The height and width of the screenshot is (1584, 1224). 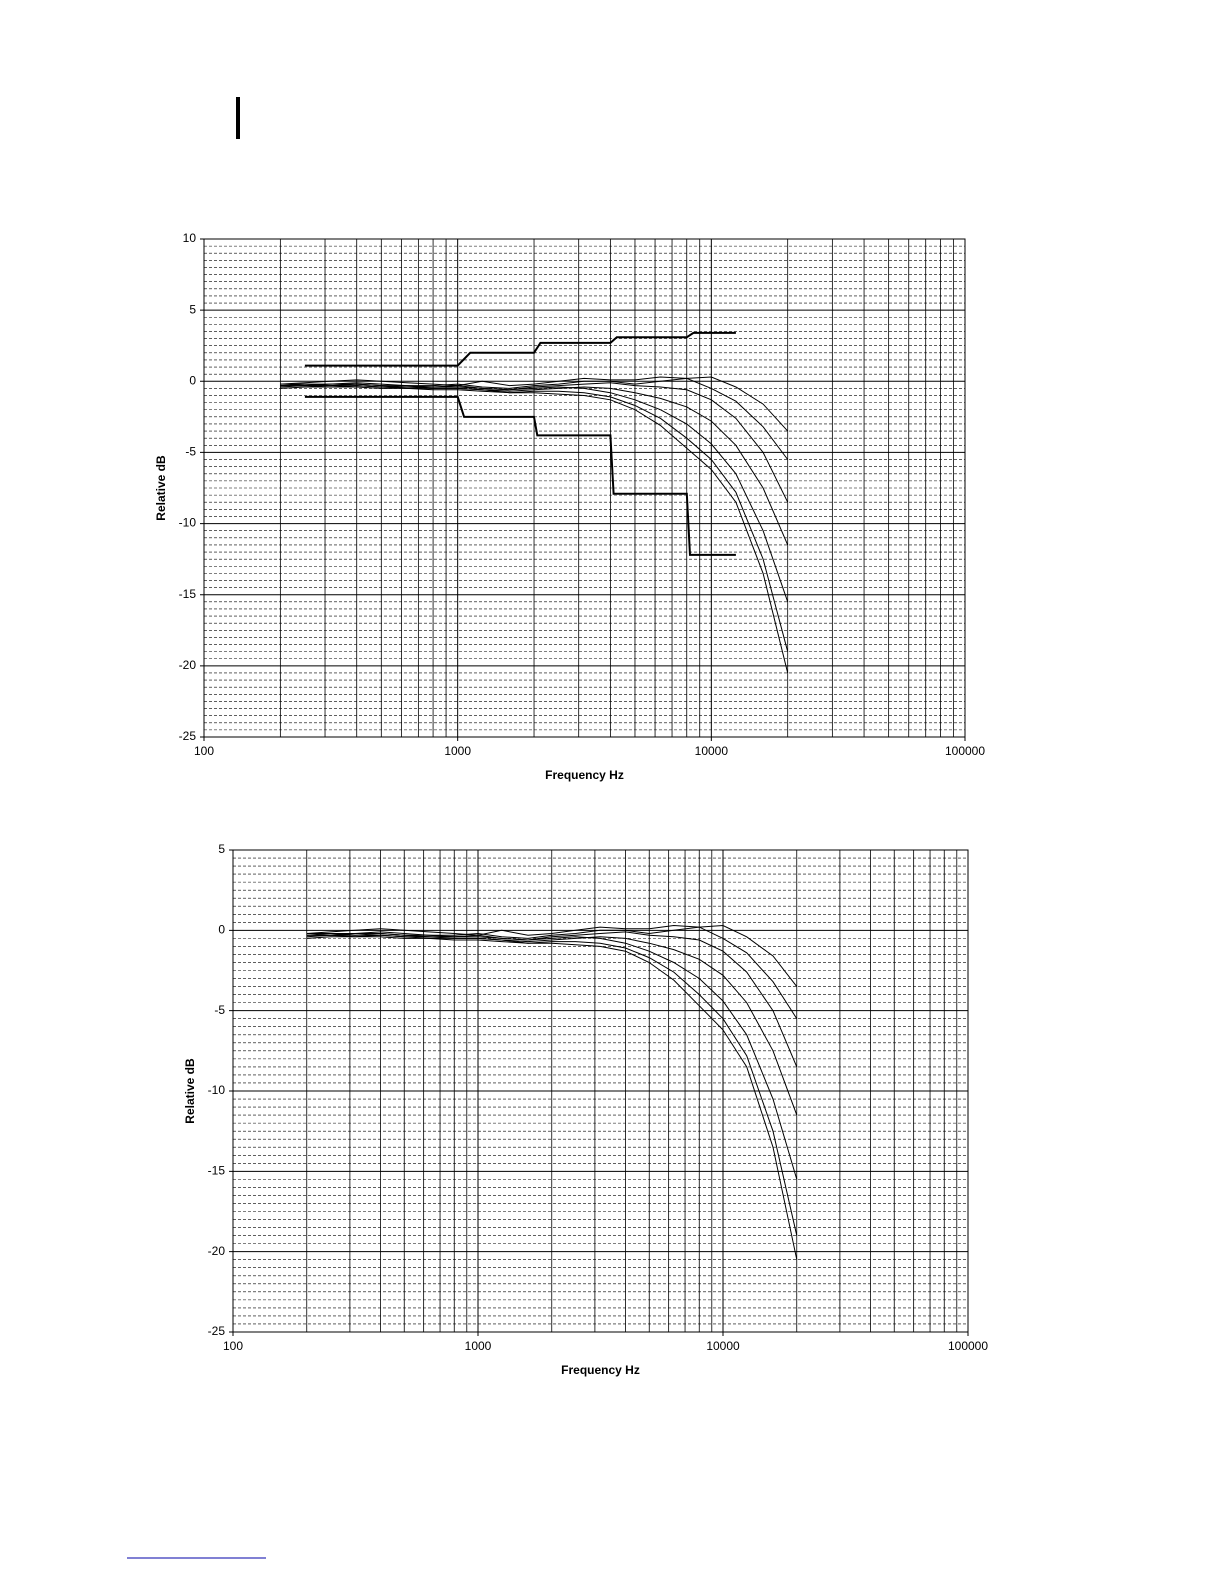 What do you see at coordinates (238, 118) in the screenshot?
I see `change-bar` at bounding box center [238, 118].